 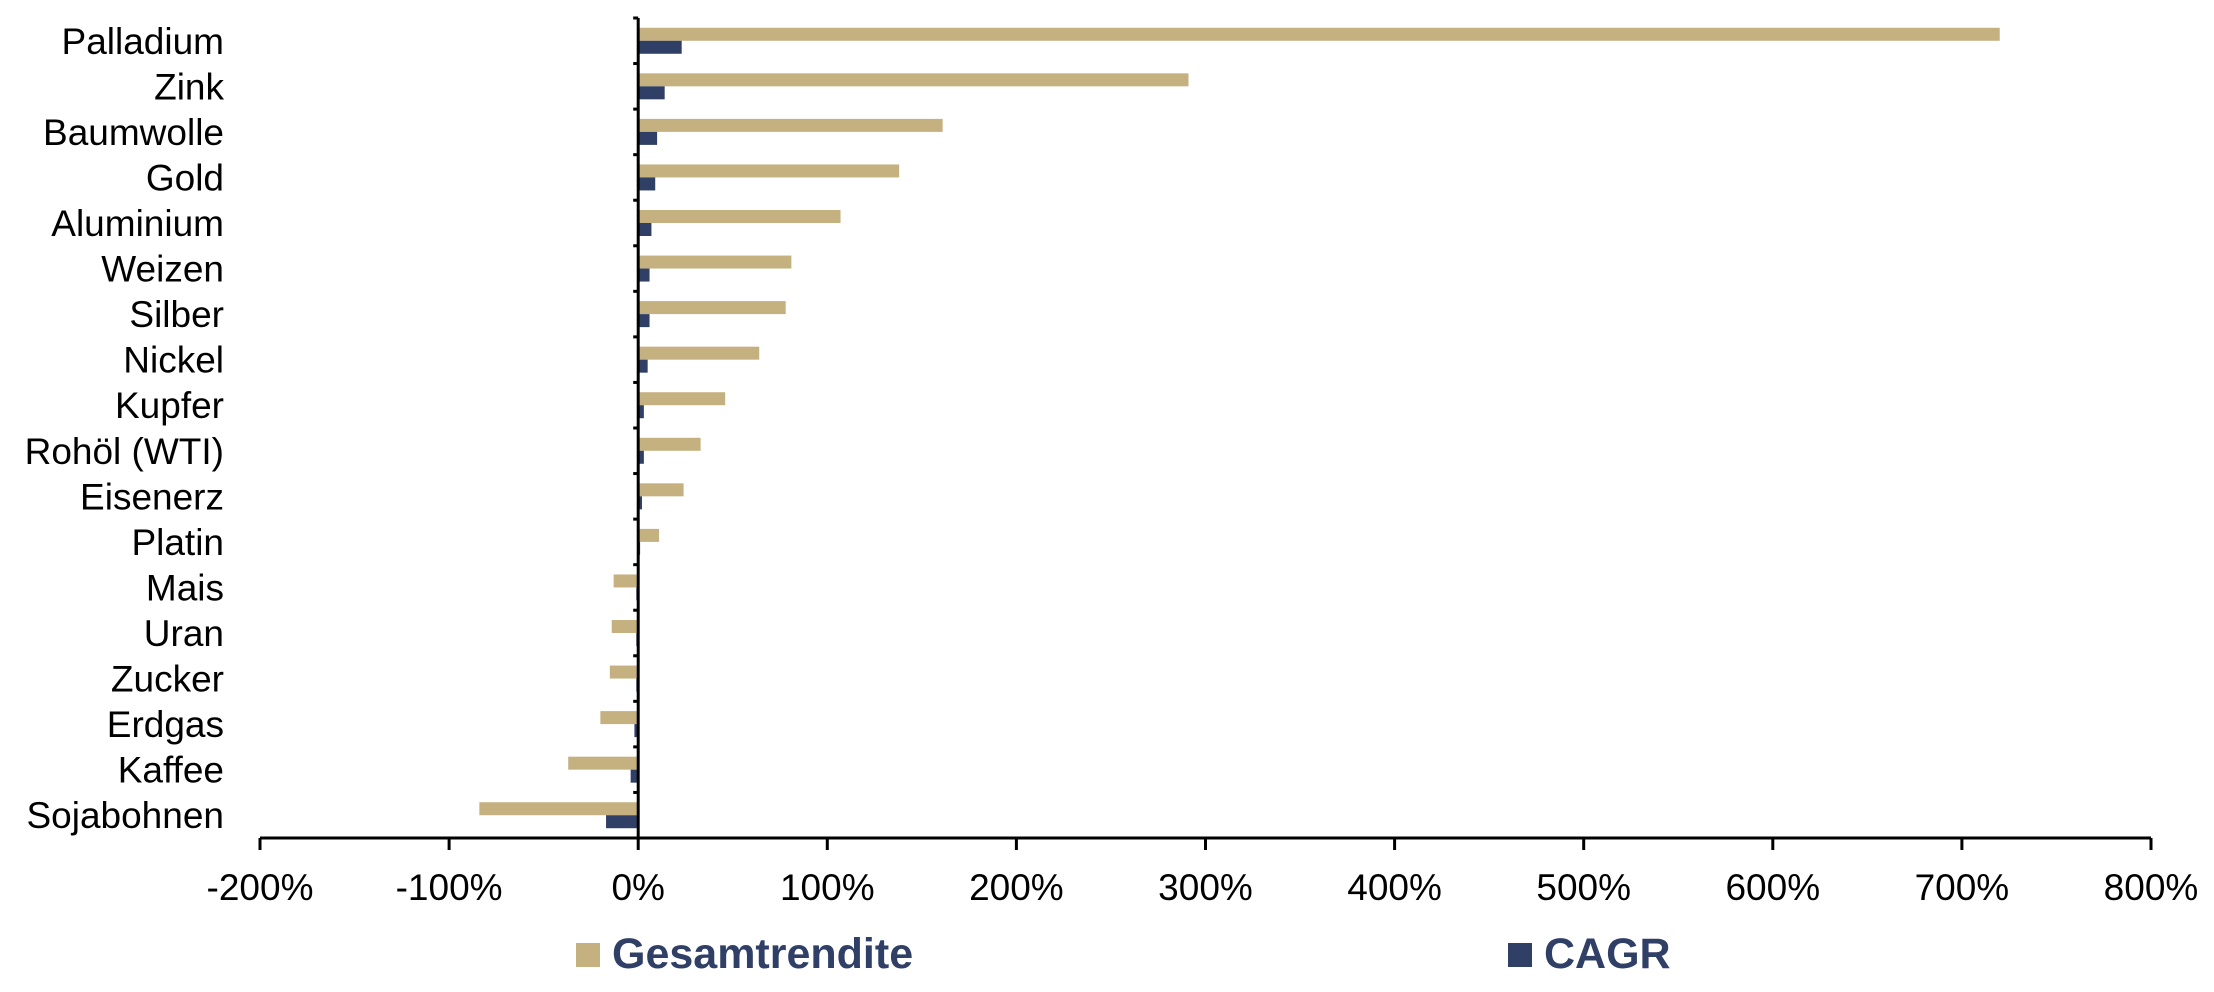 I want to click on category-label: Rohöl (WTI), so click(x=124, y=451).